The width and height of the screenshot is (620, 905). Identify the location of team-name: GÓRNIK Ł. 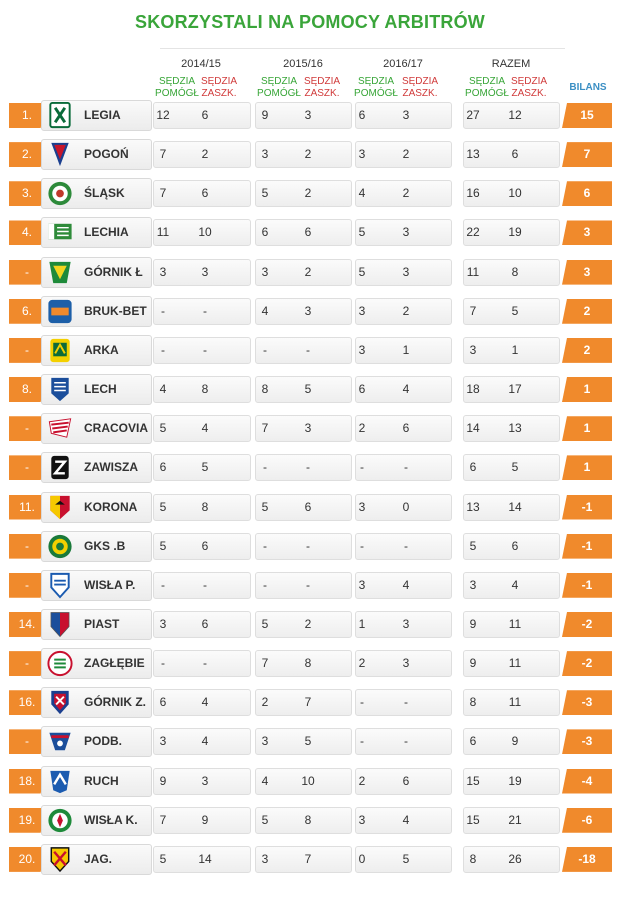
(113, 271).